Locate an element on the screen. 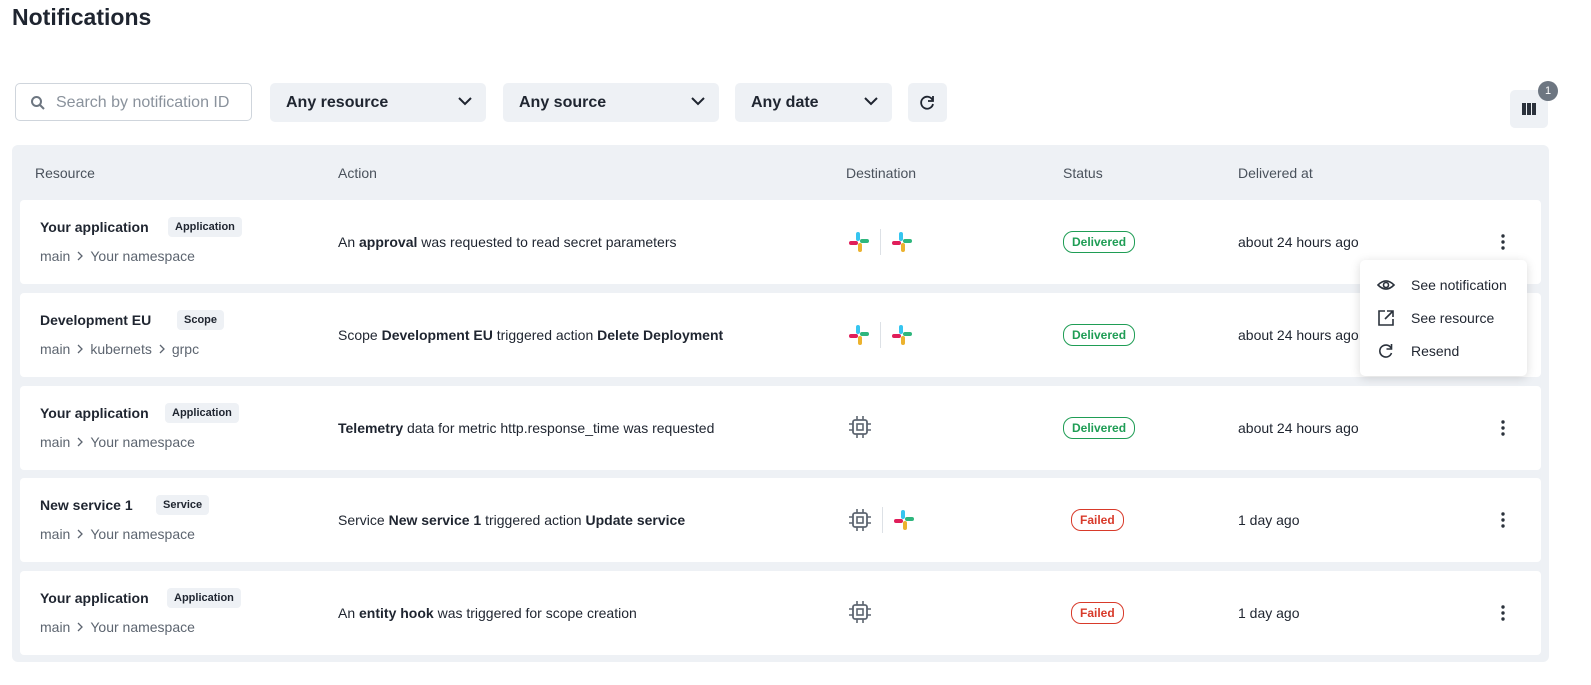 The image size is (1591, 685). delivered-at: 1 day ago is located at coordinates (1269, 520).